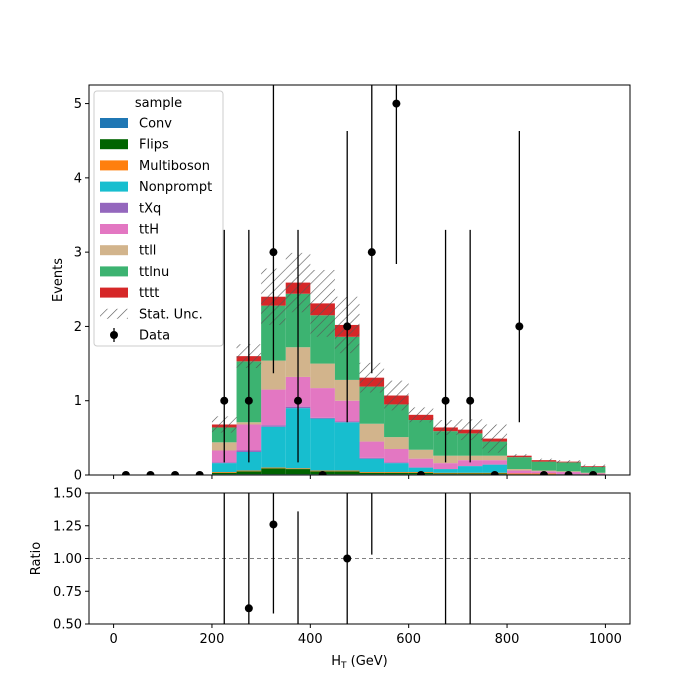  I want to click on y-axis-label: Events, so click(58, 280).